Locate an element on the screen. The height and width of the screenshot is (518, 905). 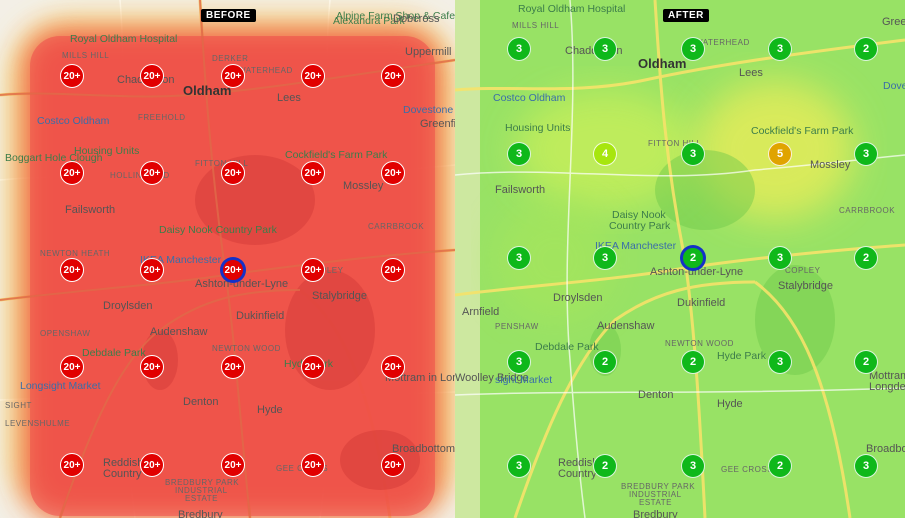
after-label: AFTER is located at coordinates (686, 15).